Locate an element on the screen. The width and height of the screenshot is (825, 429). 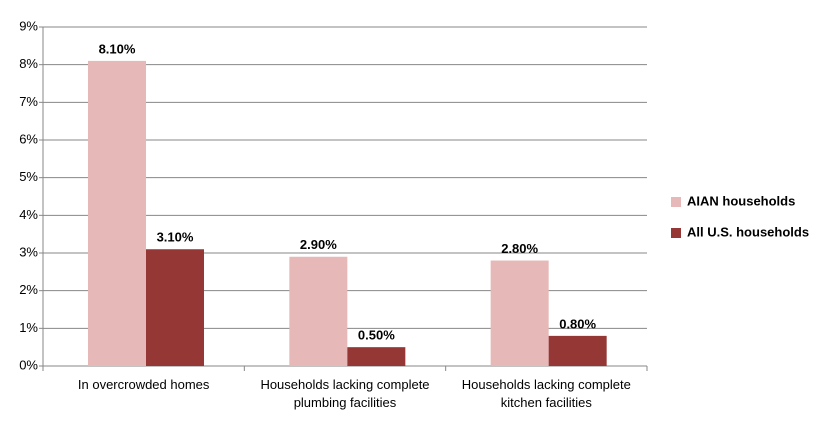
value-label: 0.50% is located at coordinates (376, 335).